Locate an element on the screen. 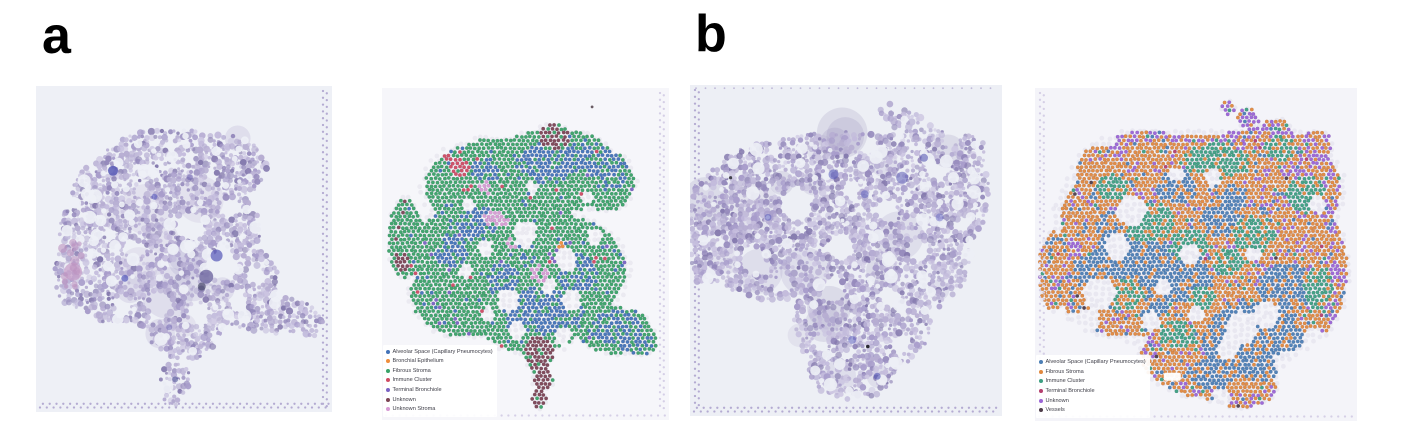 This screenshot has width=1409, height=447. legend-label: Unknown Stroma is located at coordinates (414, 409).